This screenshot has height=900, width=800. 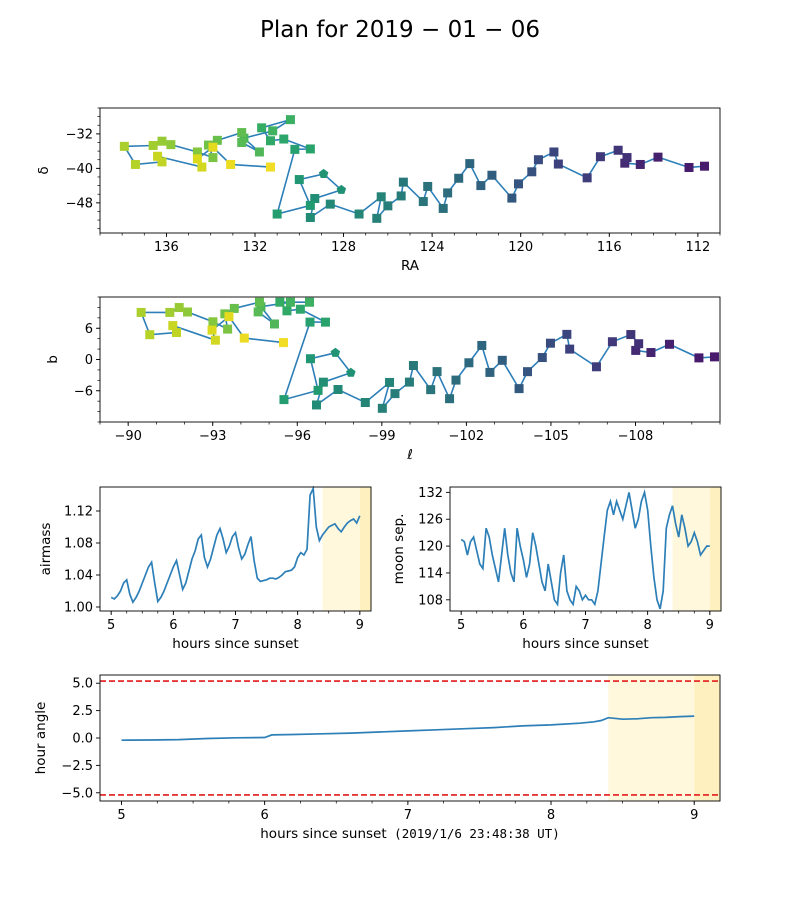 What do you see at coordinates (82, 684) in the screenshot?
I see `y-tick-label: 5.0` at bounding box center [82, 684].